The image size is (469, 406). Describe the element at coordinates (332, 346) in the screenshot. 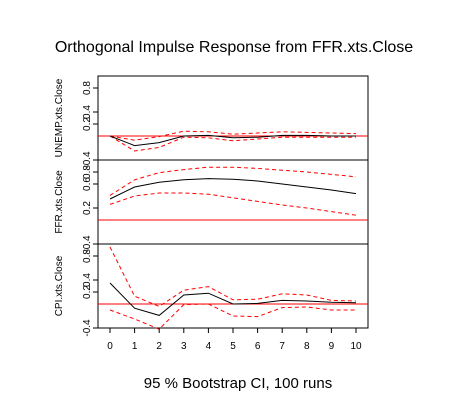

I see `x-tick-label: 9` at that location.